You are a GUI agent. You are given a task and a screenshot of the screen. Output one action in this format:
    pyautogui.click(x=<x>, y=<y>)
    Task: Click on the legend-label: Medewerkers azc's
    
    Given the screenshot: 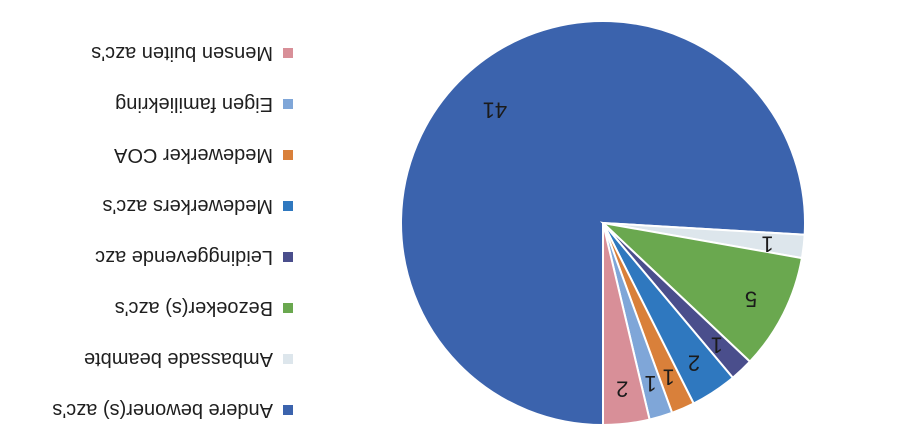 What is the action you would take?
    pyautogui.click(x=187, y=206)
    